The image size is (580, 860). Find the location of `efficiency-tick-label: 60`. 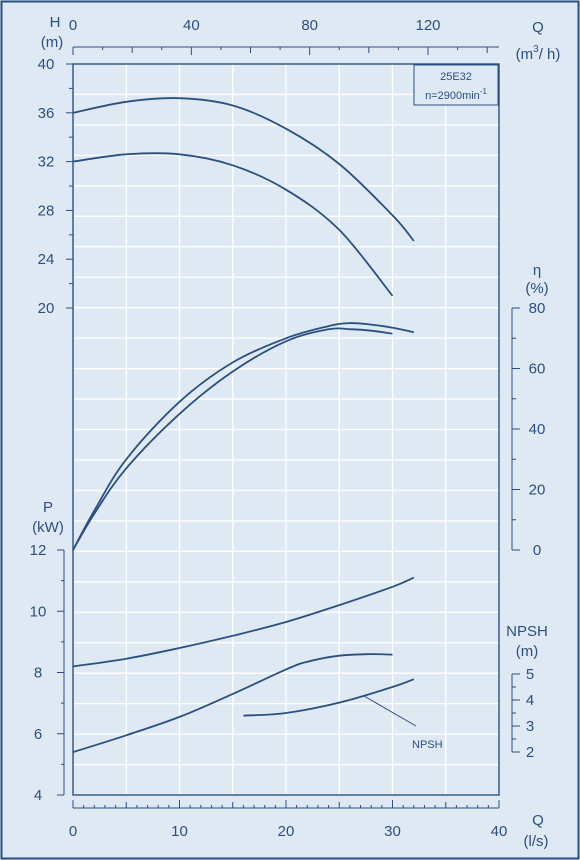

efficiency-tick-label: 60 is located at coordinates (537, 369).